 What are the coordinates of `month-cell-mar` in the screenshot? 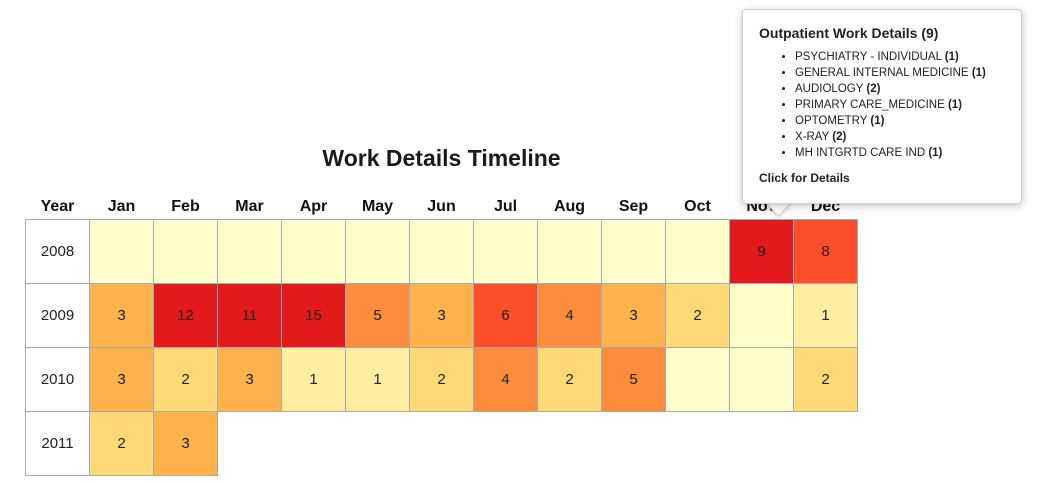 It's located at (249, 251).